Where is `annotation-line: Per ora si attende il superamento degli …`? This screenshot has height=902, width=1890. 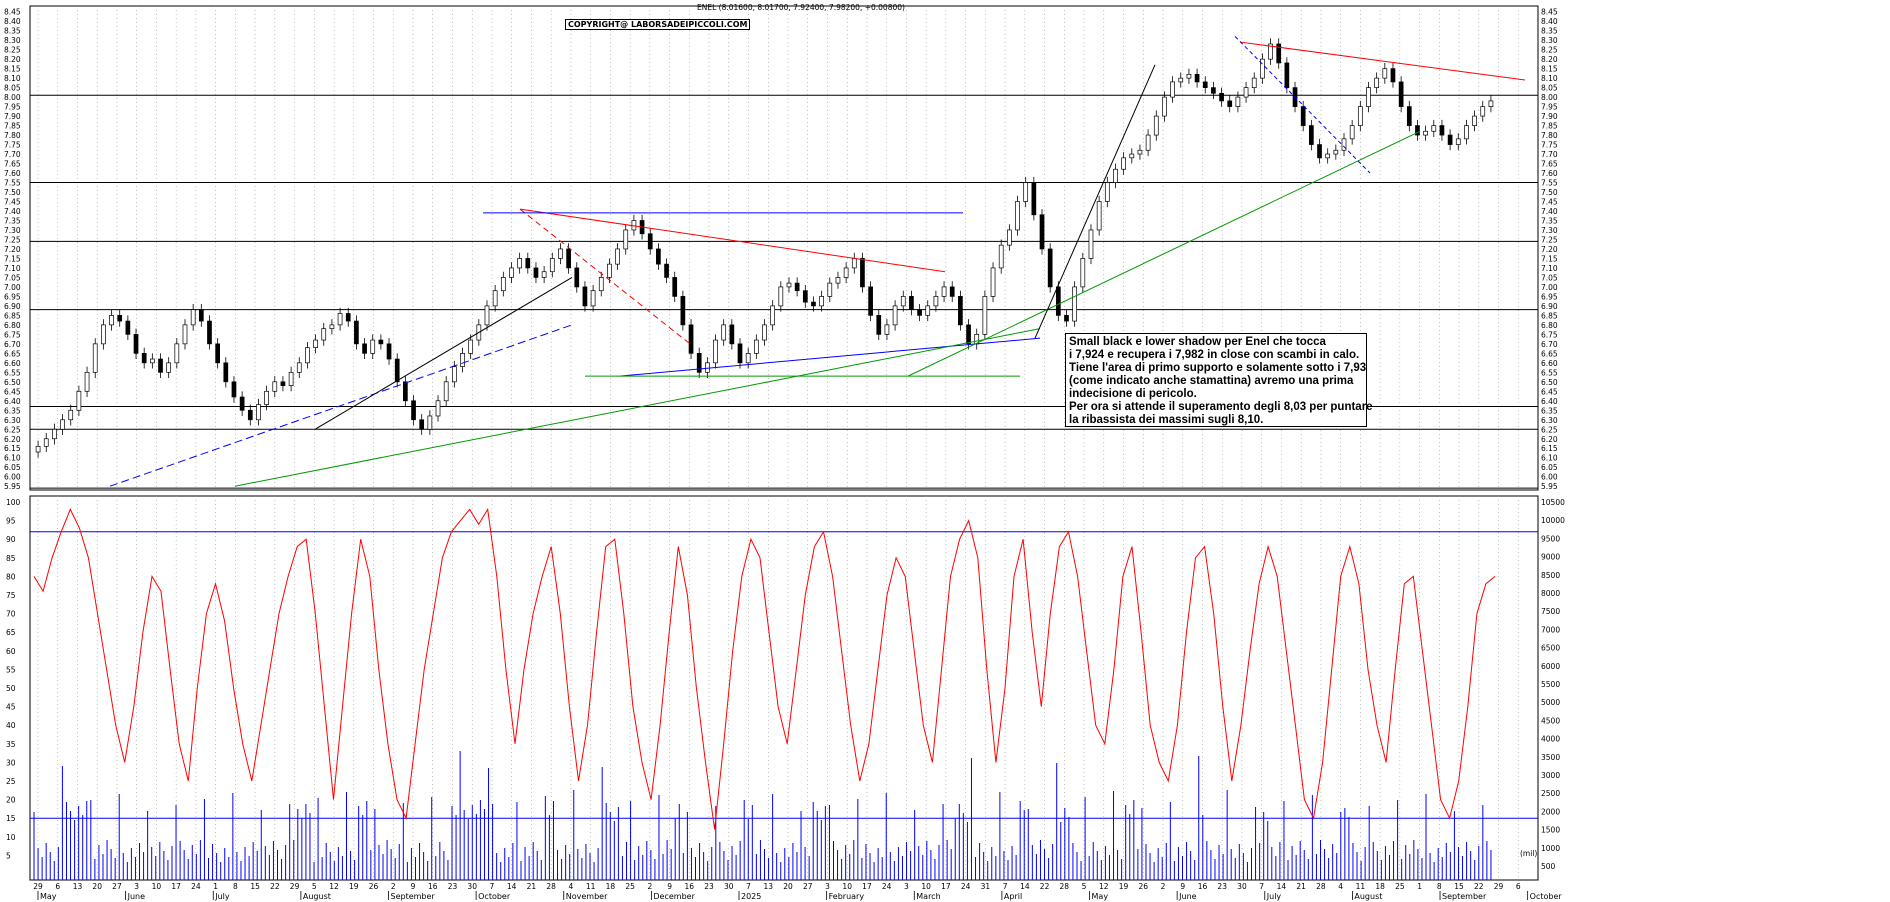
annotation-line: Per ora si attende il superamento degli … is located at coordinates (1221, 407).